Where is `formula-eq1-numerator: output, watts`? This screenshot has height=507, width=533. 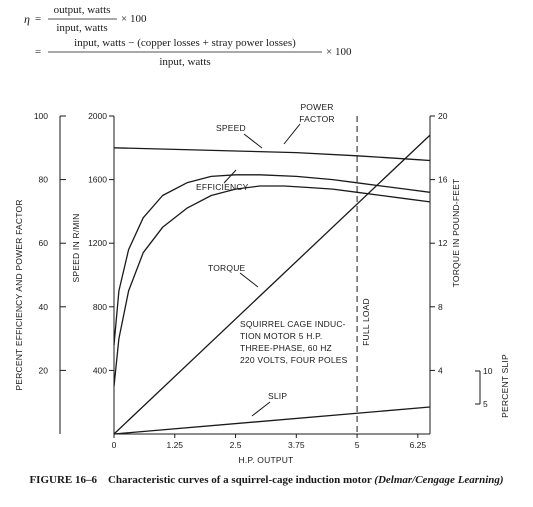 formula-eq1-numerator: output, watts is located at coordinates (82, 10).